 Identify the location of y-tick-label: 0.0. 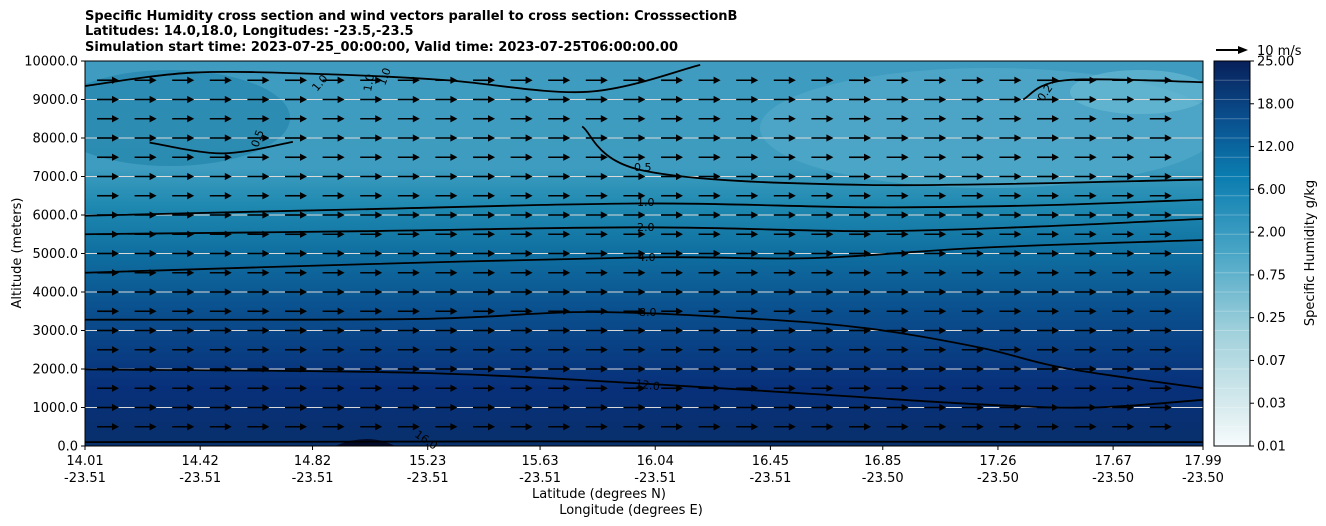
(67, 447).